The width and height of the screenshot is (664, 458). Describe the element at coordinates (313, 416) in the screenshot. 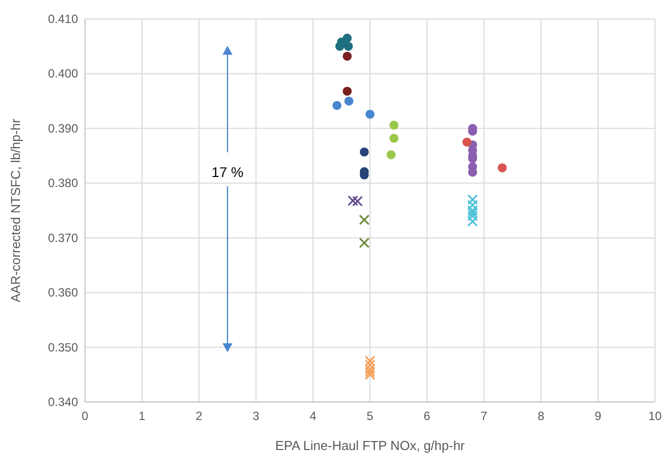

I see `x-tick-label: 4` at that location.